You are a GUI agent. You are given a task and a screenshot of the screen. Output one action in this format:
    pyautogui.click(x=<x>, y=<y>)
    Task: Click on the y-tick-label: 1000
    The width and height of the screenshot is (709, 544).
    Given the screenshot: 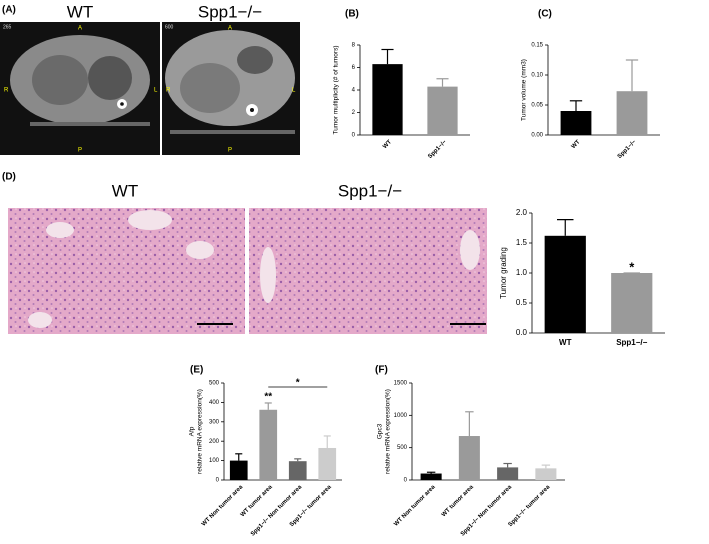 What is the action you would take?
    pyautogui.click(x=401, y=416)
    